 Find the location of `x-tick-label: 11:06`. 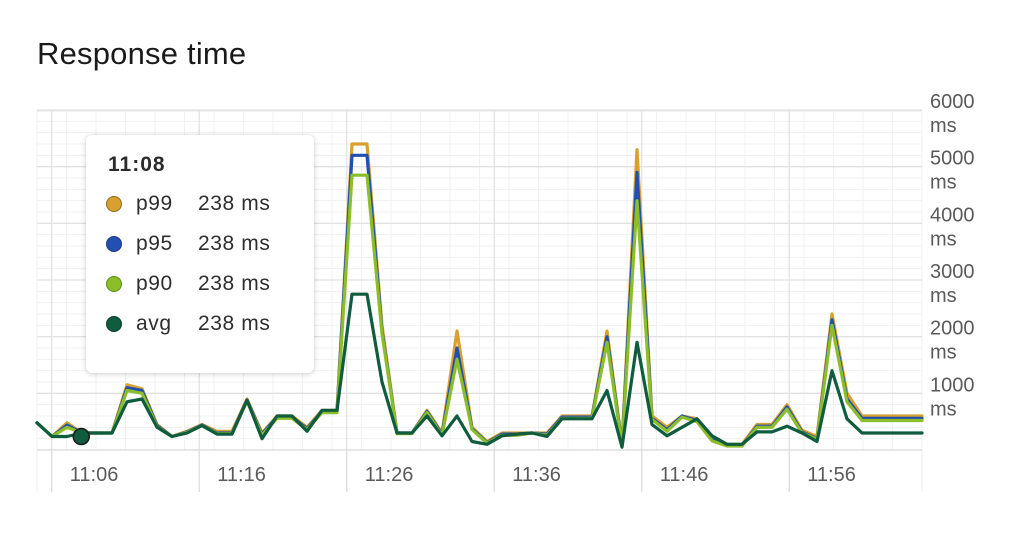

x-tick-label: 11:06 is located at coordinates (94, 475).